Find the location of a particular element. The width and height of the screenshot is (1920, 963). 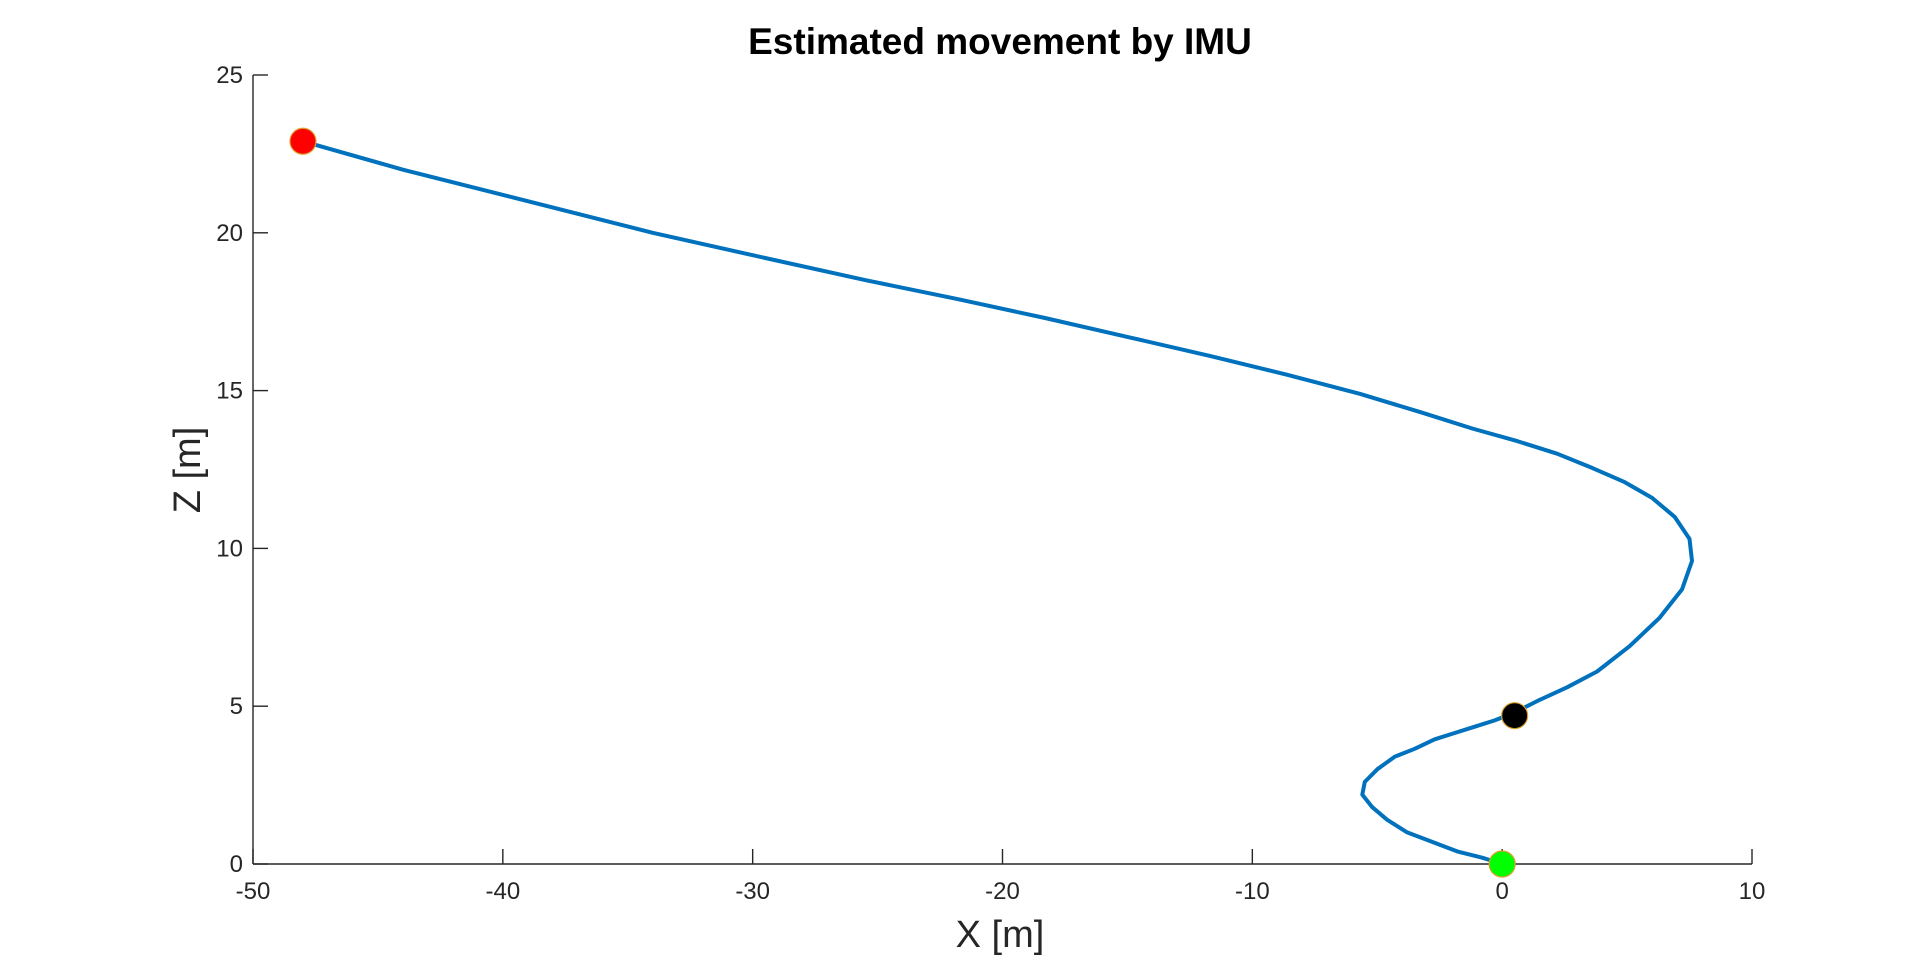

x-tick-label: -10 is located at coordinates (1252, 891).